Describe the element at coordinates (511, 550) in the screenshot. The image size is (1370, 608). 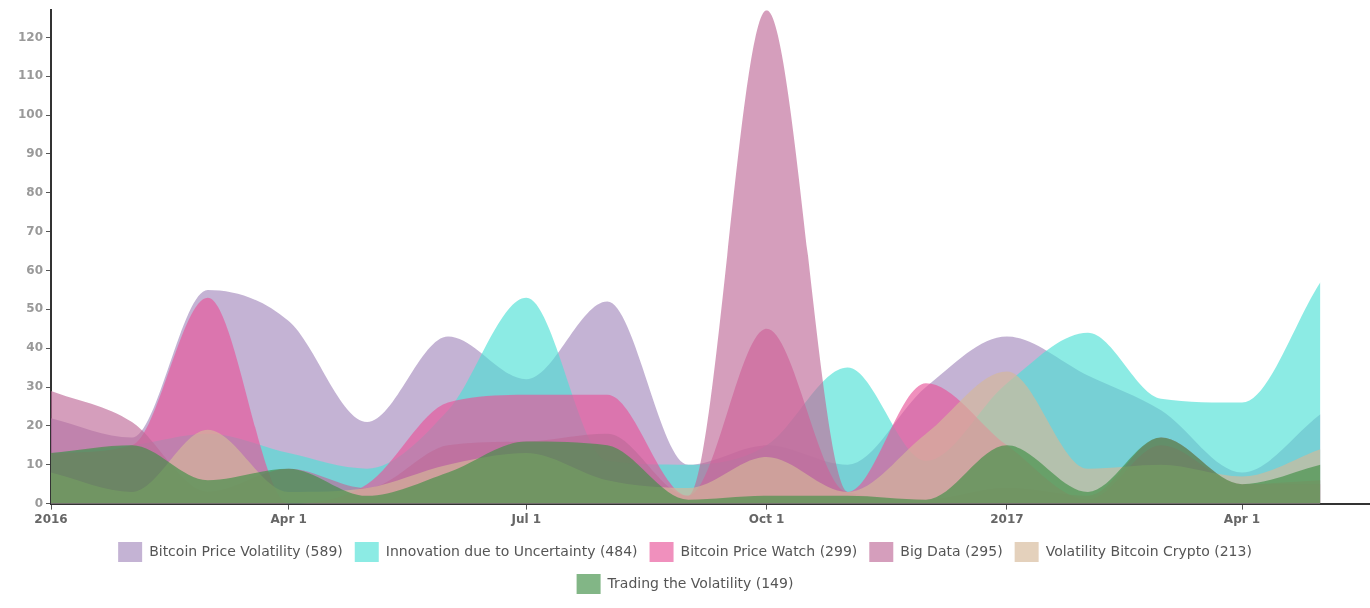
I see `legend-label: Innovation due to Uncertainty (484)` at that location.